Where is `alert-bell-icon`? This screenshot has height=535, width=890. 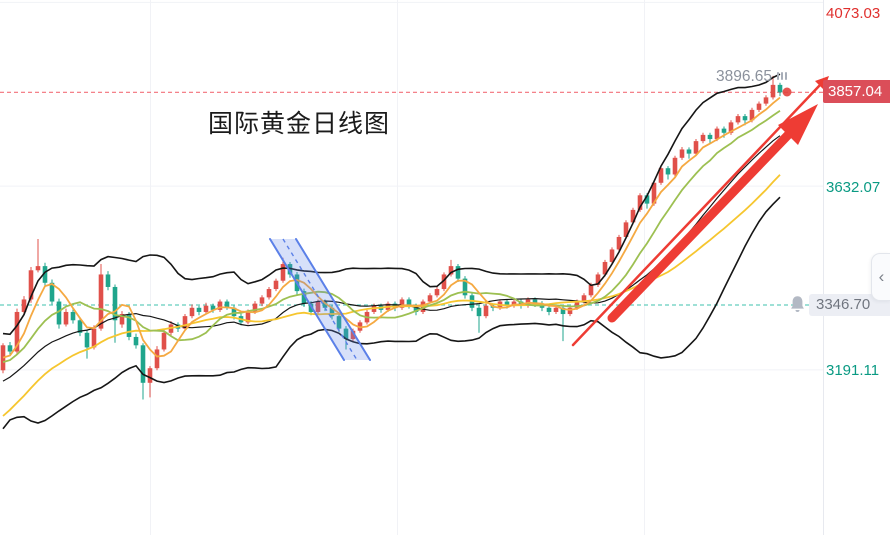 alert-bell-icon is located at coordinates (797, 304).